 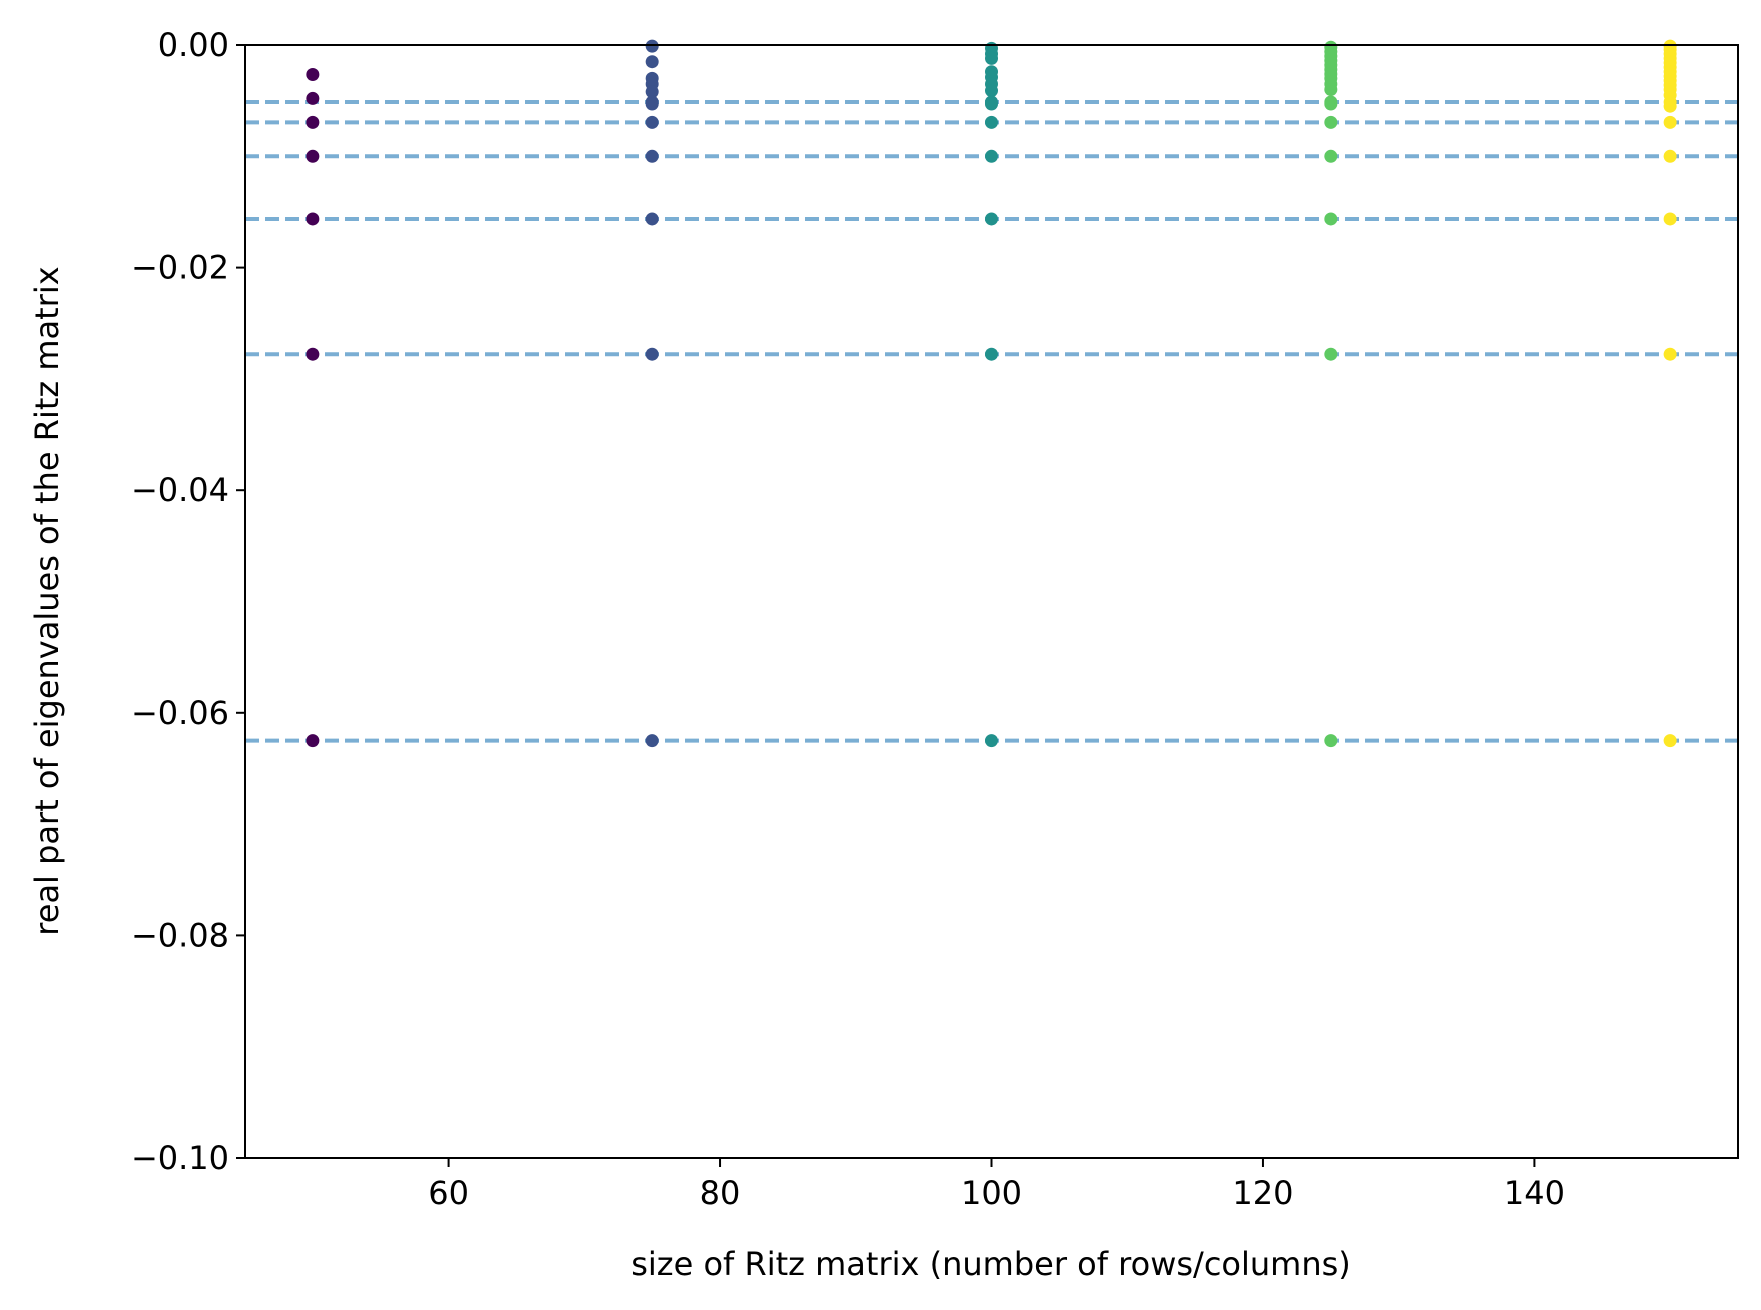 I want to click on y-tick-label: 0.00, so click(x=193, y=45).